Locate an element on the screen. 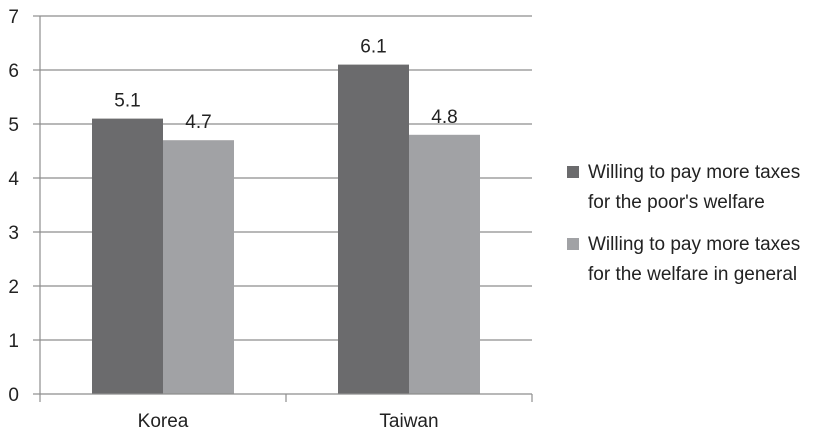 The width and height of the screenshot is (832, 437). data-label: 6.1 is located at coordinates (373, 47).